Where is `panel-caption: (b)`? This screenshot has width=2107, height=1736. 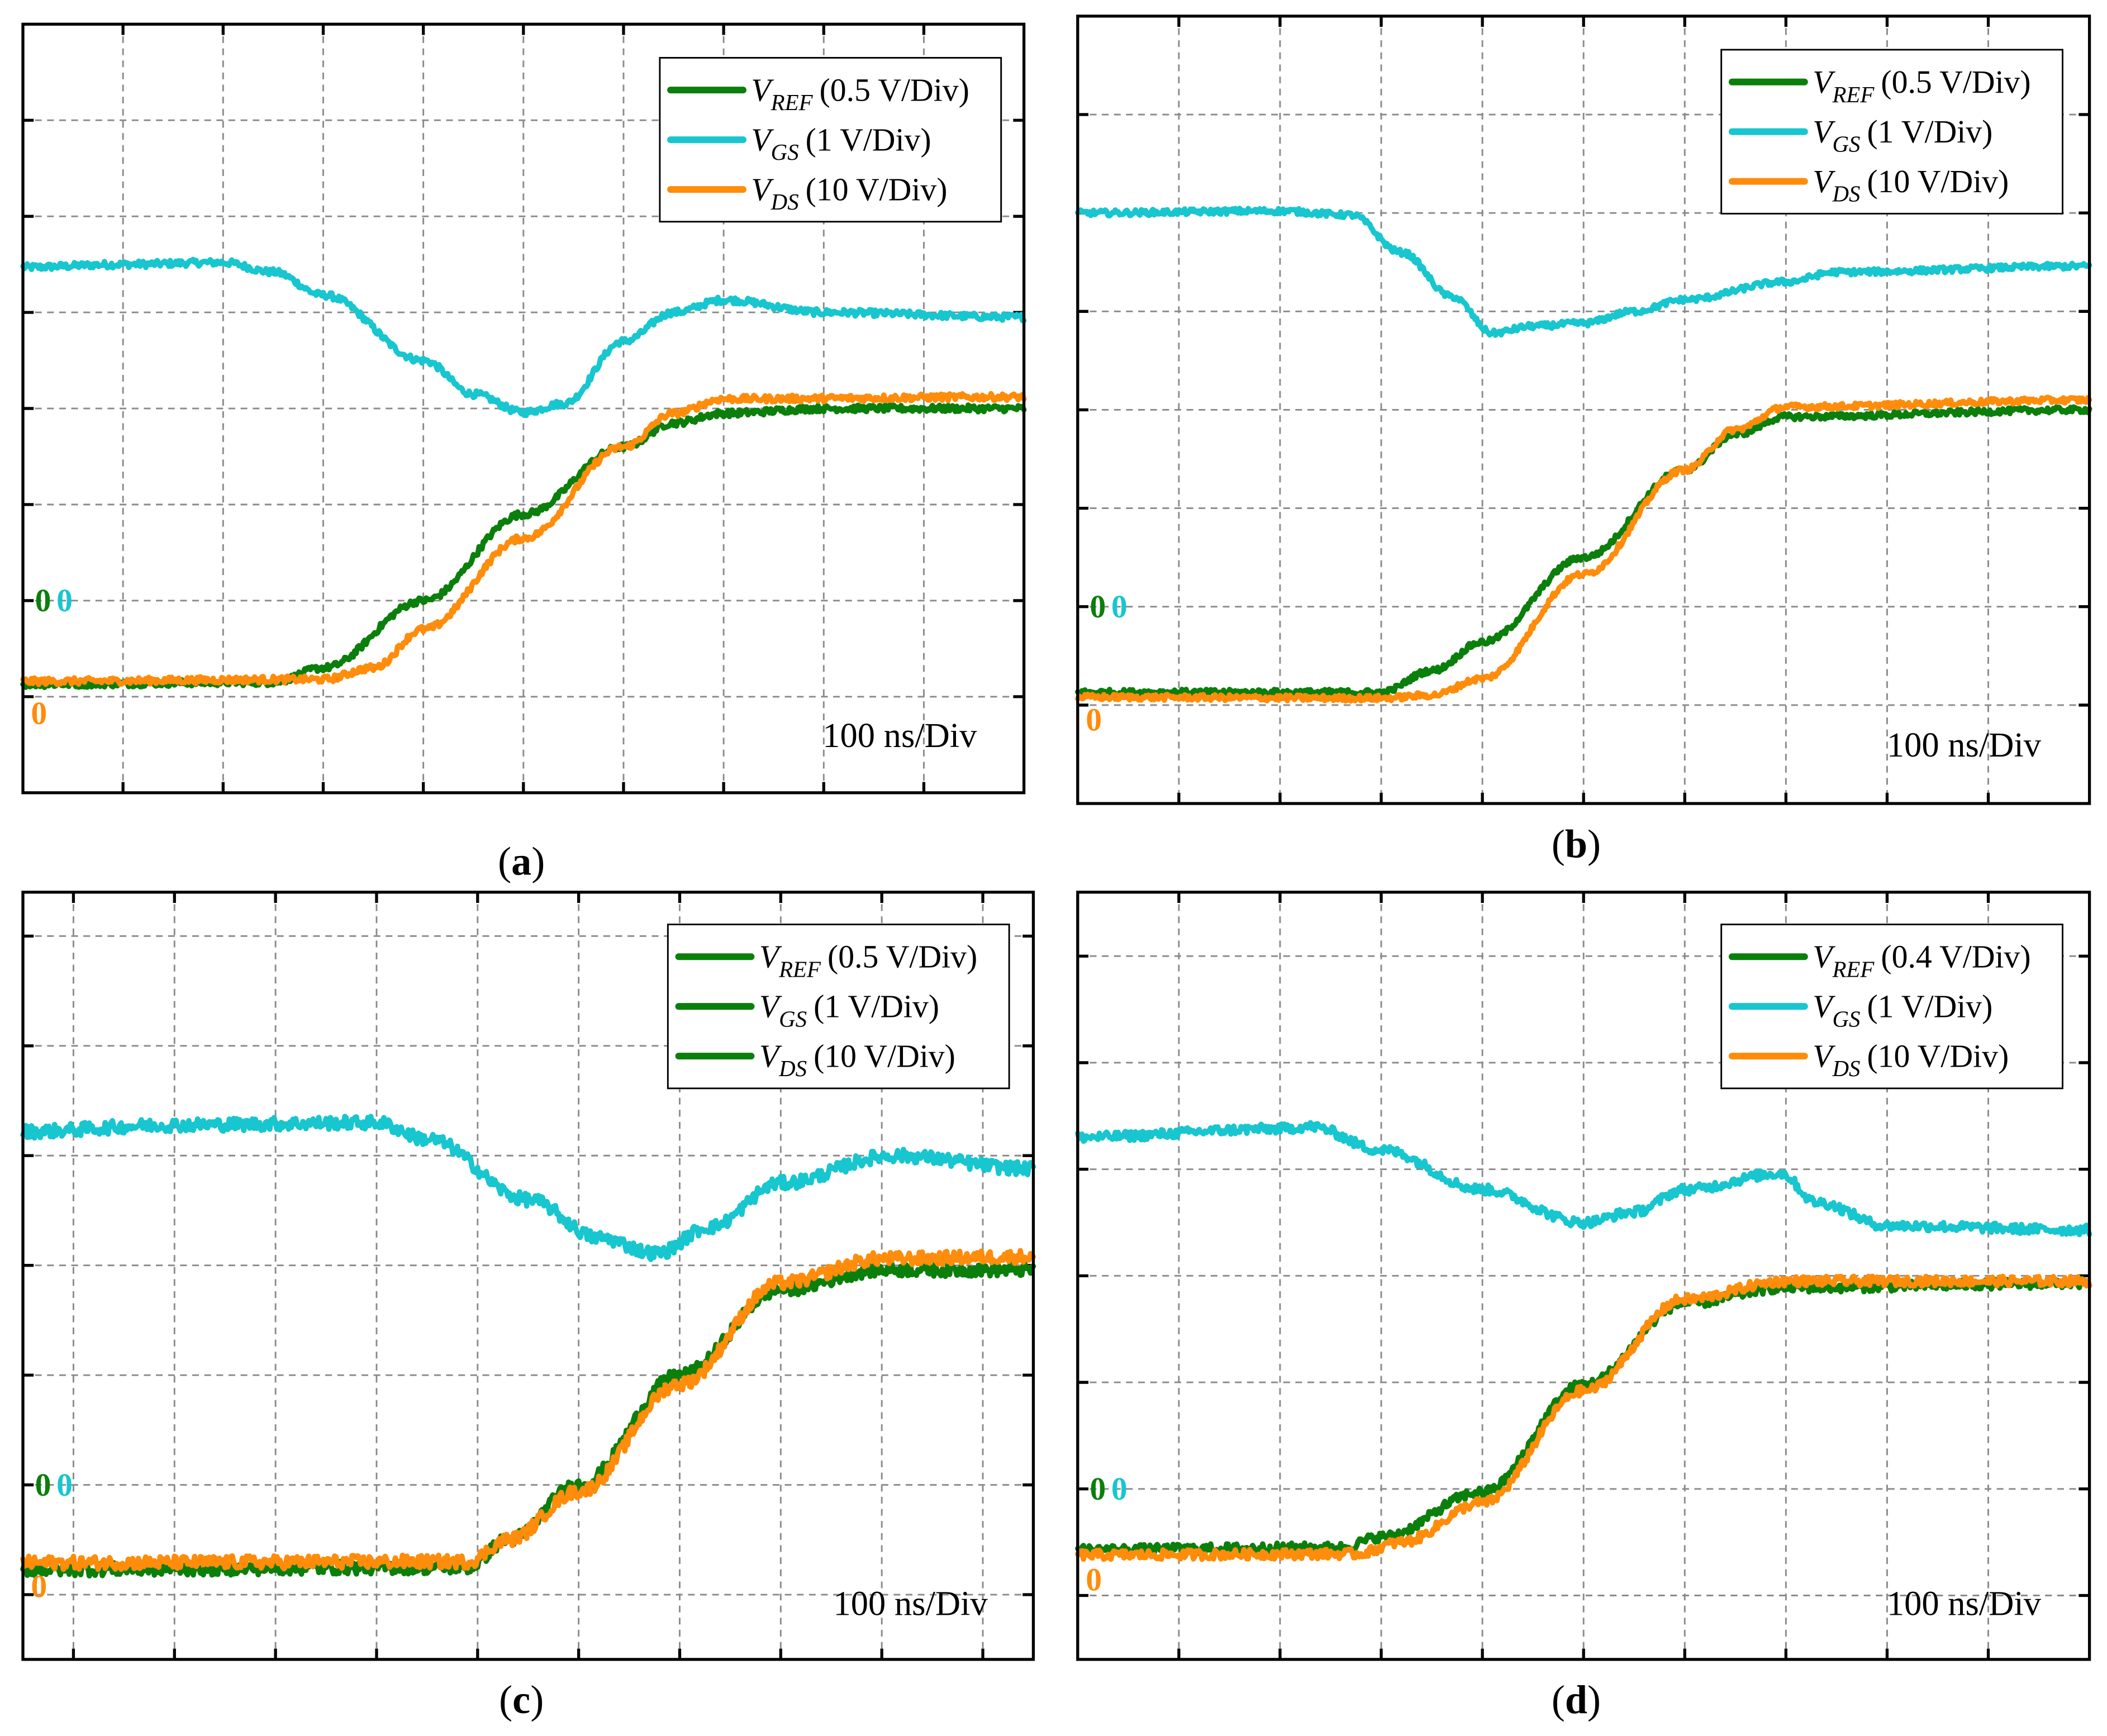 panel-caption: (b) is located at coordinates (1576, 843).